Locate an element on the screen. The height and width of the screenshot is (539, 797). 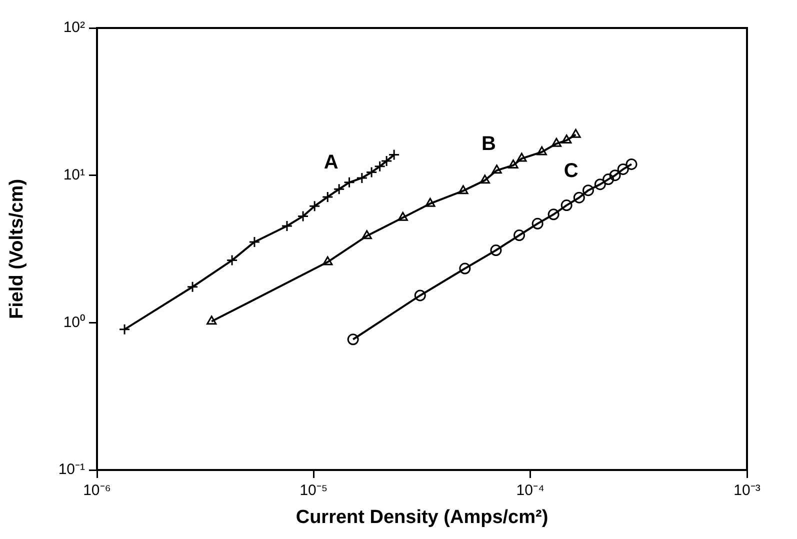
y-tick-label: 10¹ is located at coordinates (74, 175).